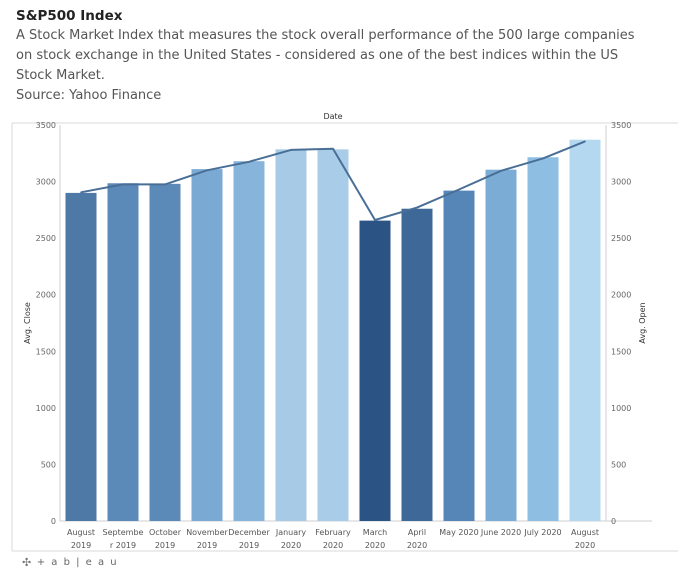  I want to click on y-tick-label-right: 2000, so click(621, 295).